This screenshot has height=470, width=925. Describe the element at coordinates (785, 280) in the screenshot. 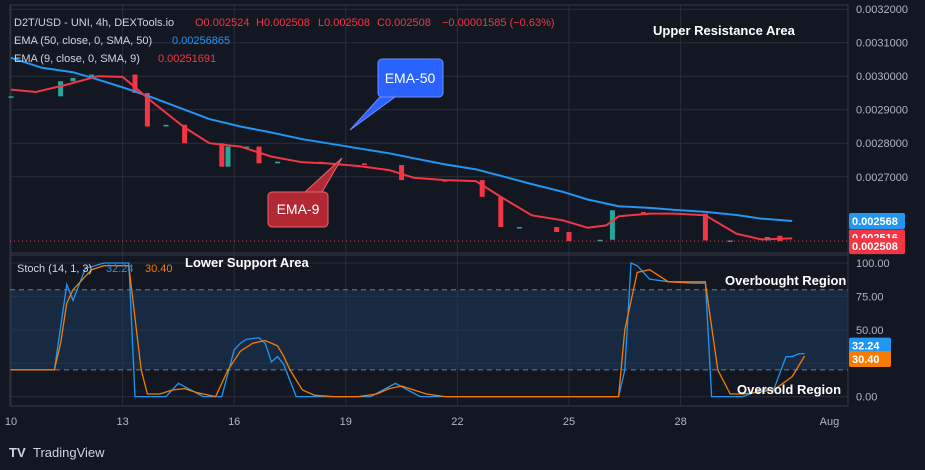

I see `overbought-region-label: Overbought Region` at that location.